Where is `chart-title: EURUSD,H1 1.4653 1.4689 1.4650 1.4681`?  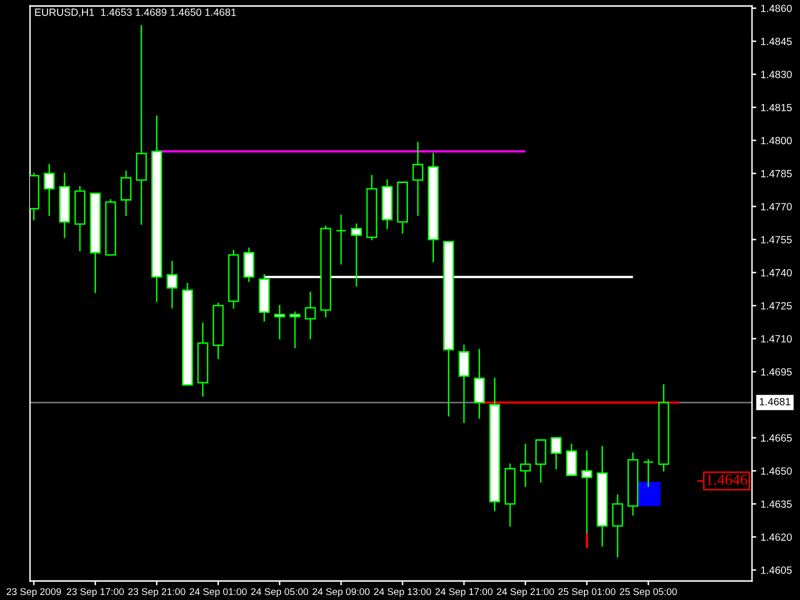 chart-title: EURUSD,H1 1.4653 1.4689 1.4650 1.4681 is located at coordinates (135, 13).